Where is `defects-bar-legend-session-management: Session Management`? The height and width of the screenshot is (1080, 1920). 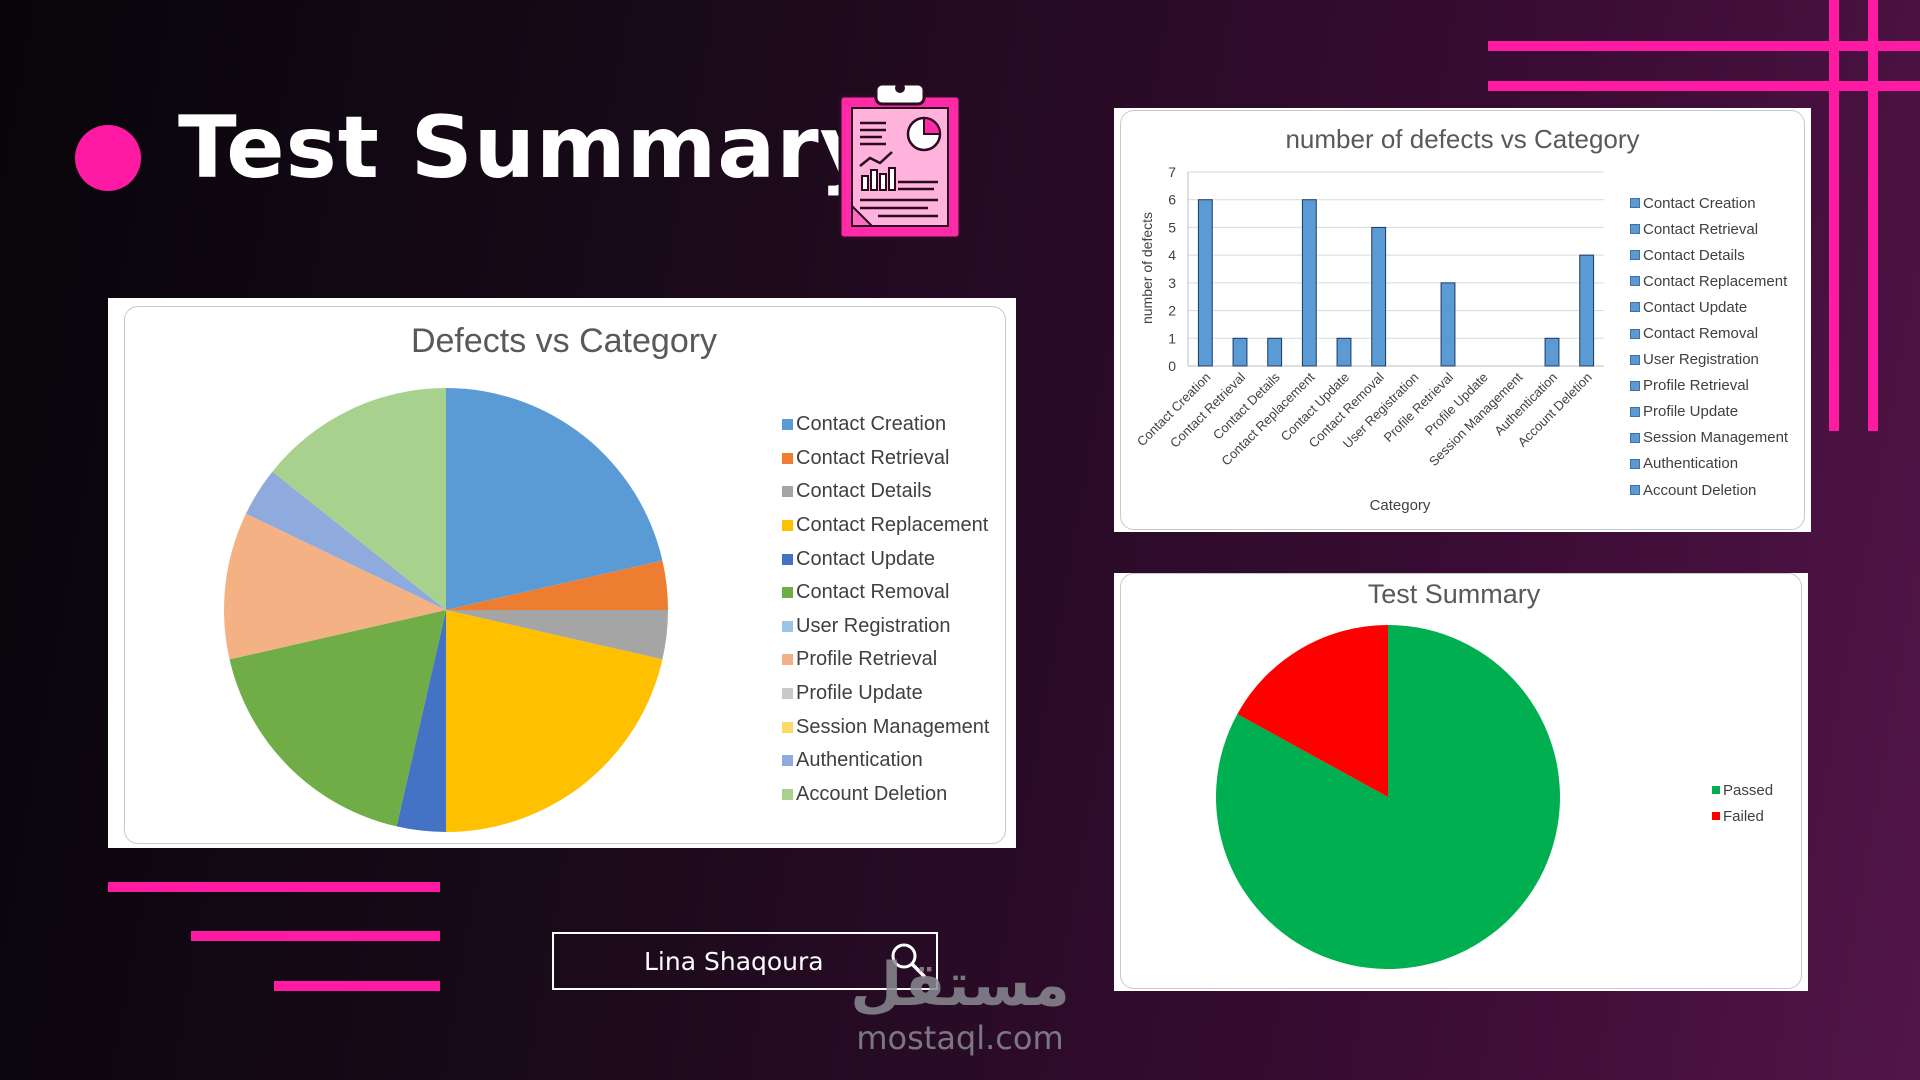 defects-bar-legend-session-management: Session Management is located at coordinates (1709, 438).